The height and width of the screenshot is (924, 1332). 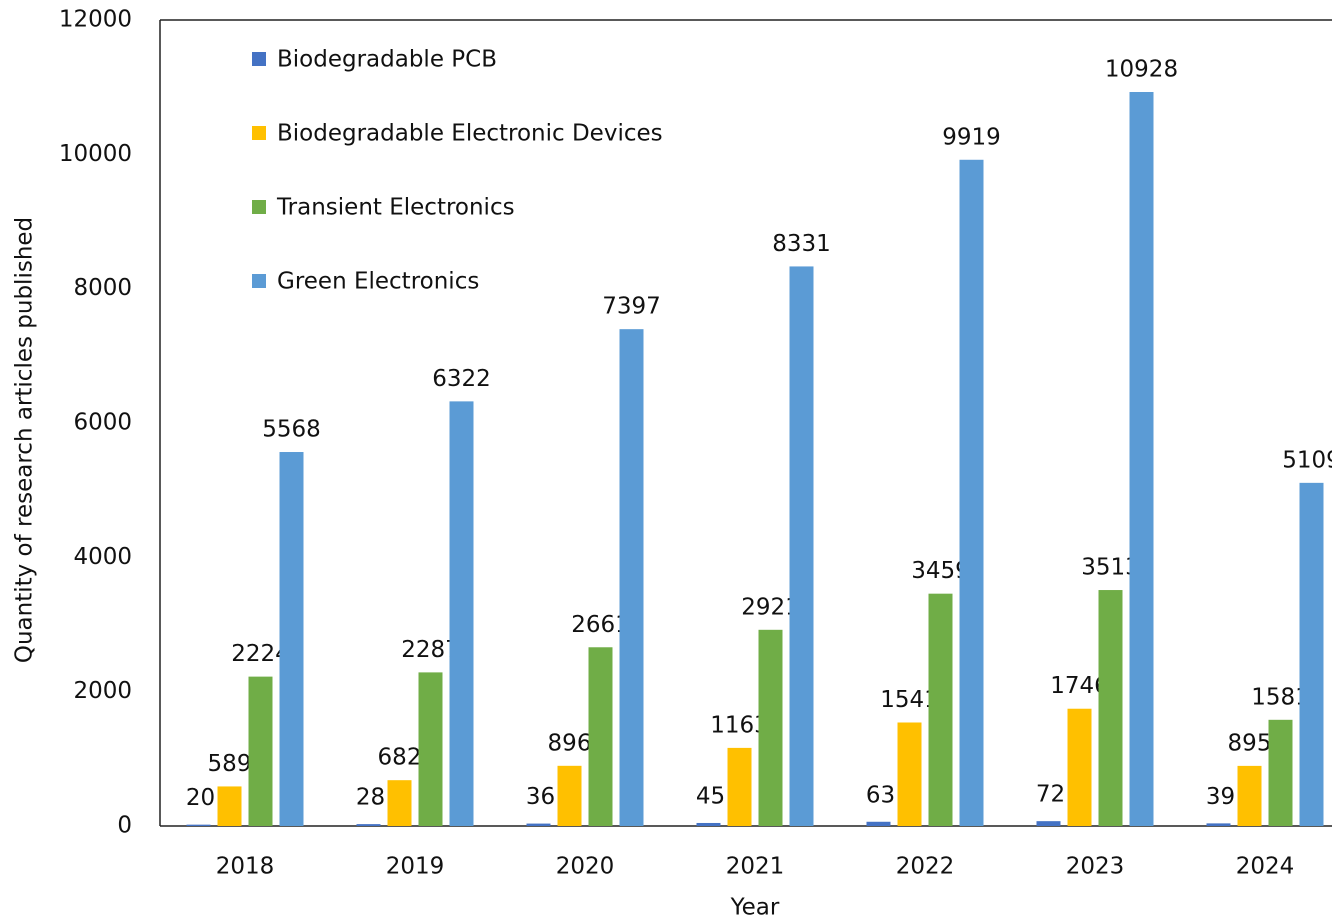 I want to click on legend-label: Transient Electronics, so click(x=395, y=208).